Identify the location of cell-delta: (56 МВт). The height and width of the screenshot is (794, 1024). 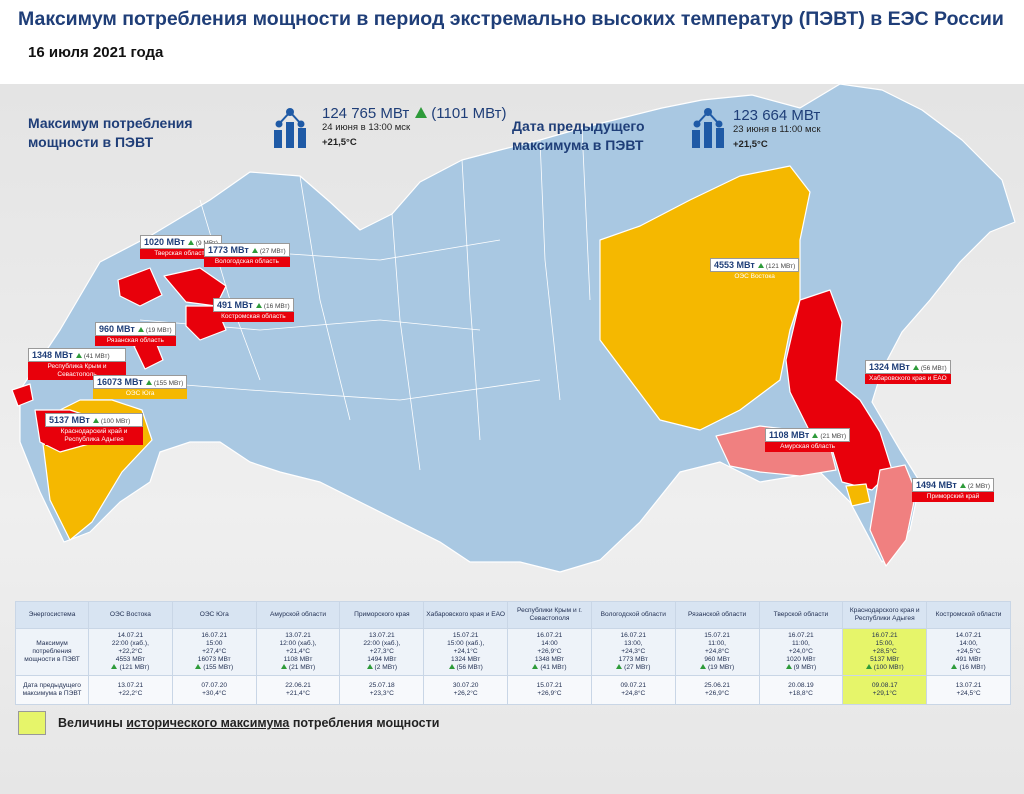
(469, 667).